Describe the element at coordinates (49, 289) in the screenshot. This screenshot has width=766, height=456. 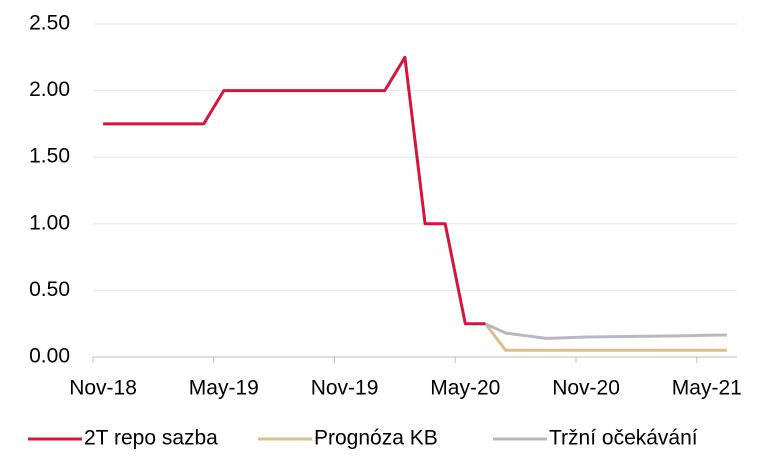
I see `y-tick-label: 0.50` at that location.